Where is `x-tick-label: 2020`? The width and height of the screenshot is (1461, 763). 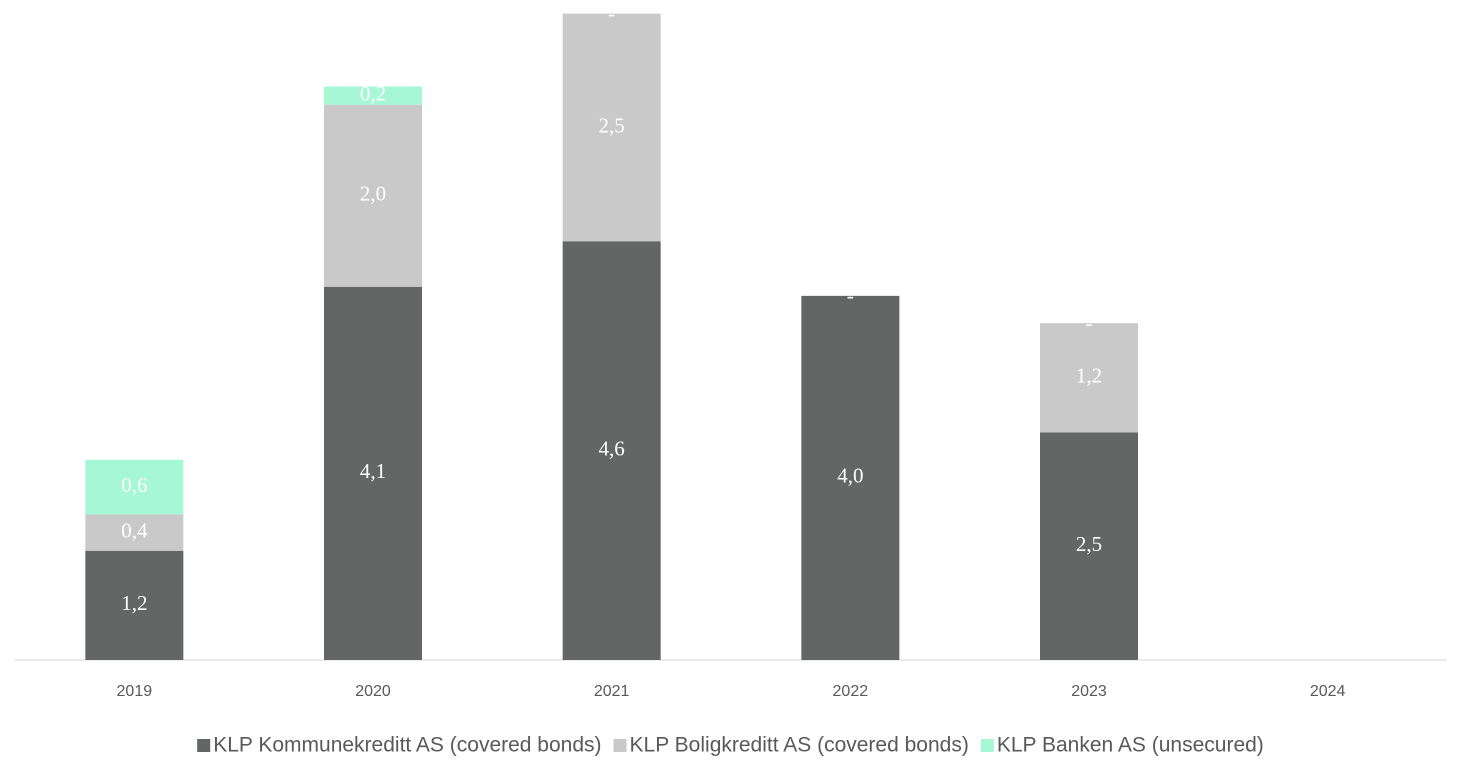
x-tick-label: 2020 is located at coordinates (373, 691).